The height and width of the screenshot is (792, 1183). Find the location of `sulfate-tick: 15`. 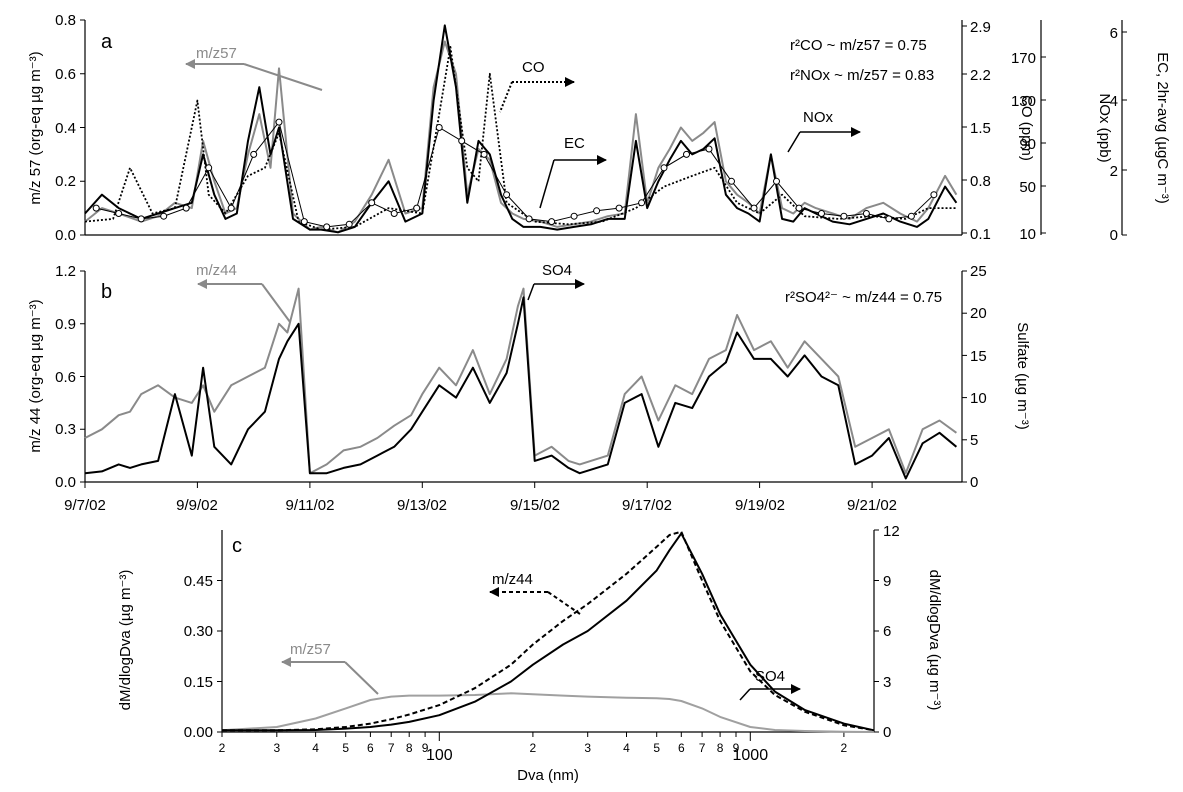

sulfate-tick: 15 is located at coordinates (978, 356).